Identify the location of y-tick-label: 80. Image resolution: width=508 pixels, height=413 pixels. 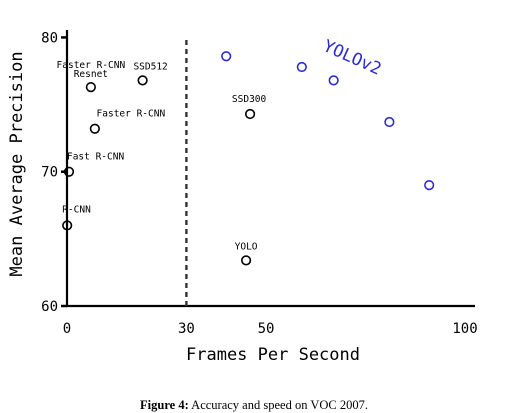
(49, 38).